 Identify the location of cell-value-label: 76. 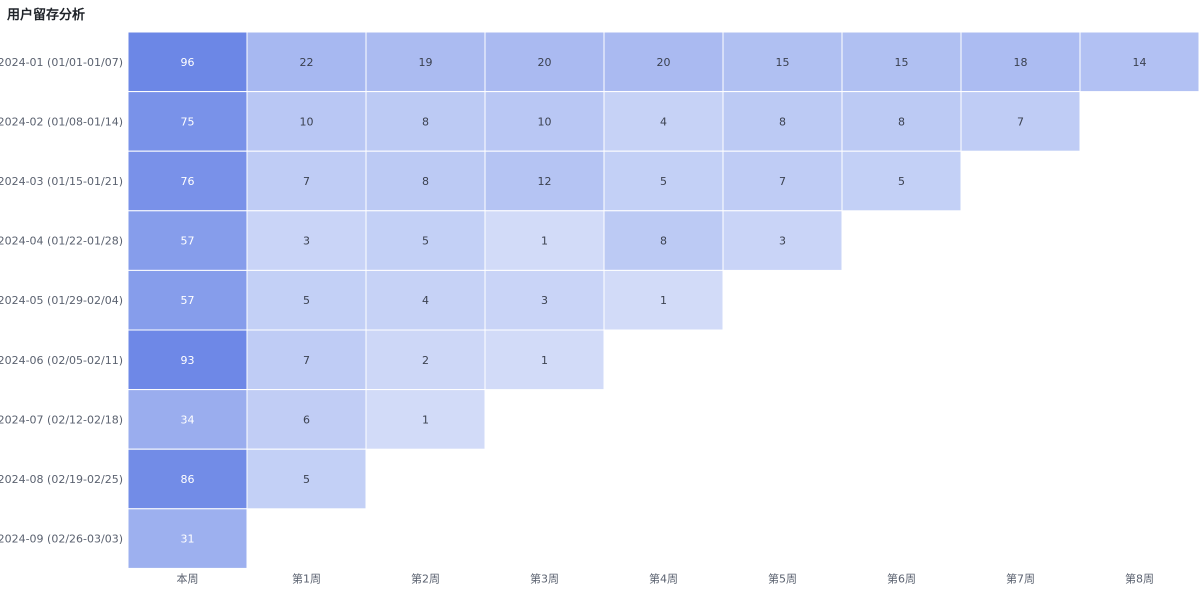
(188, 181).